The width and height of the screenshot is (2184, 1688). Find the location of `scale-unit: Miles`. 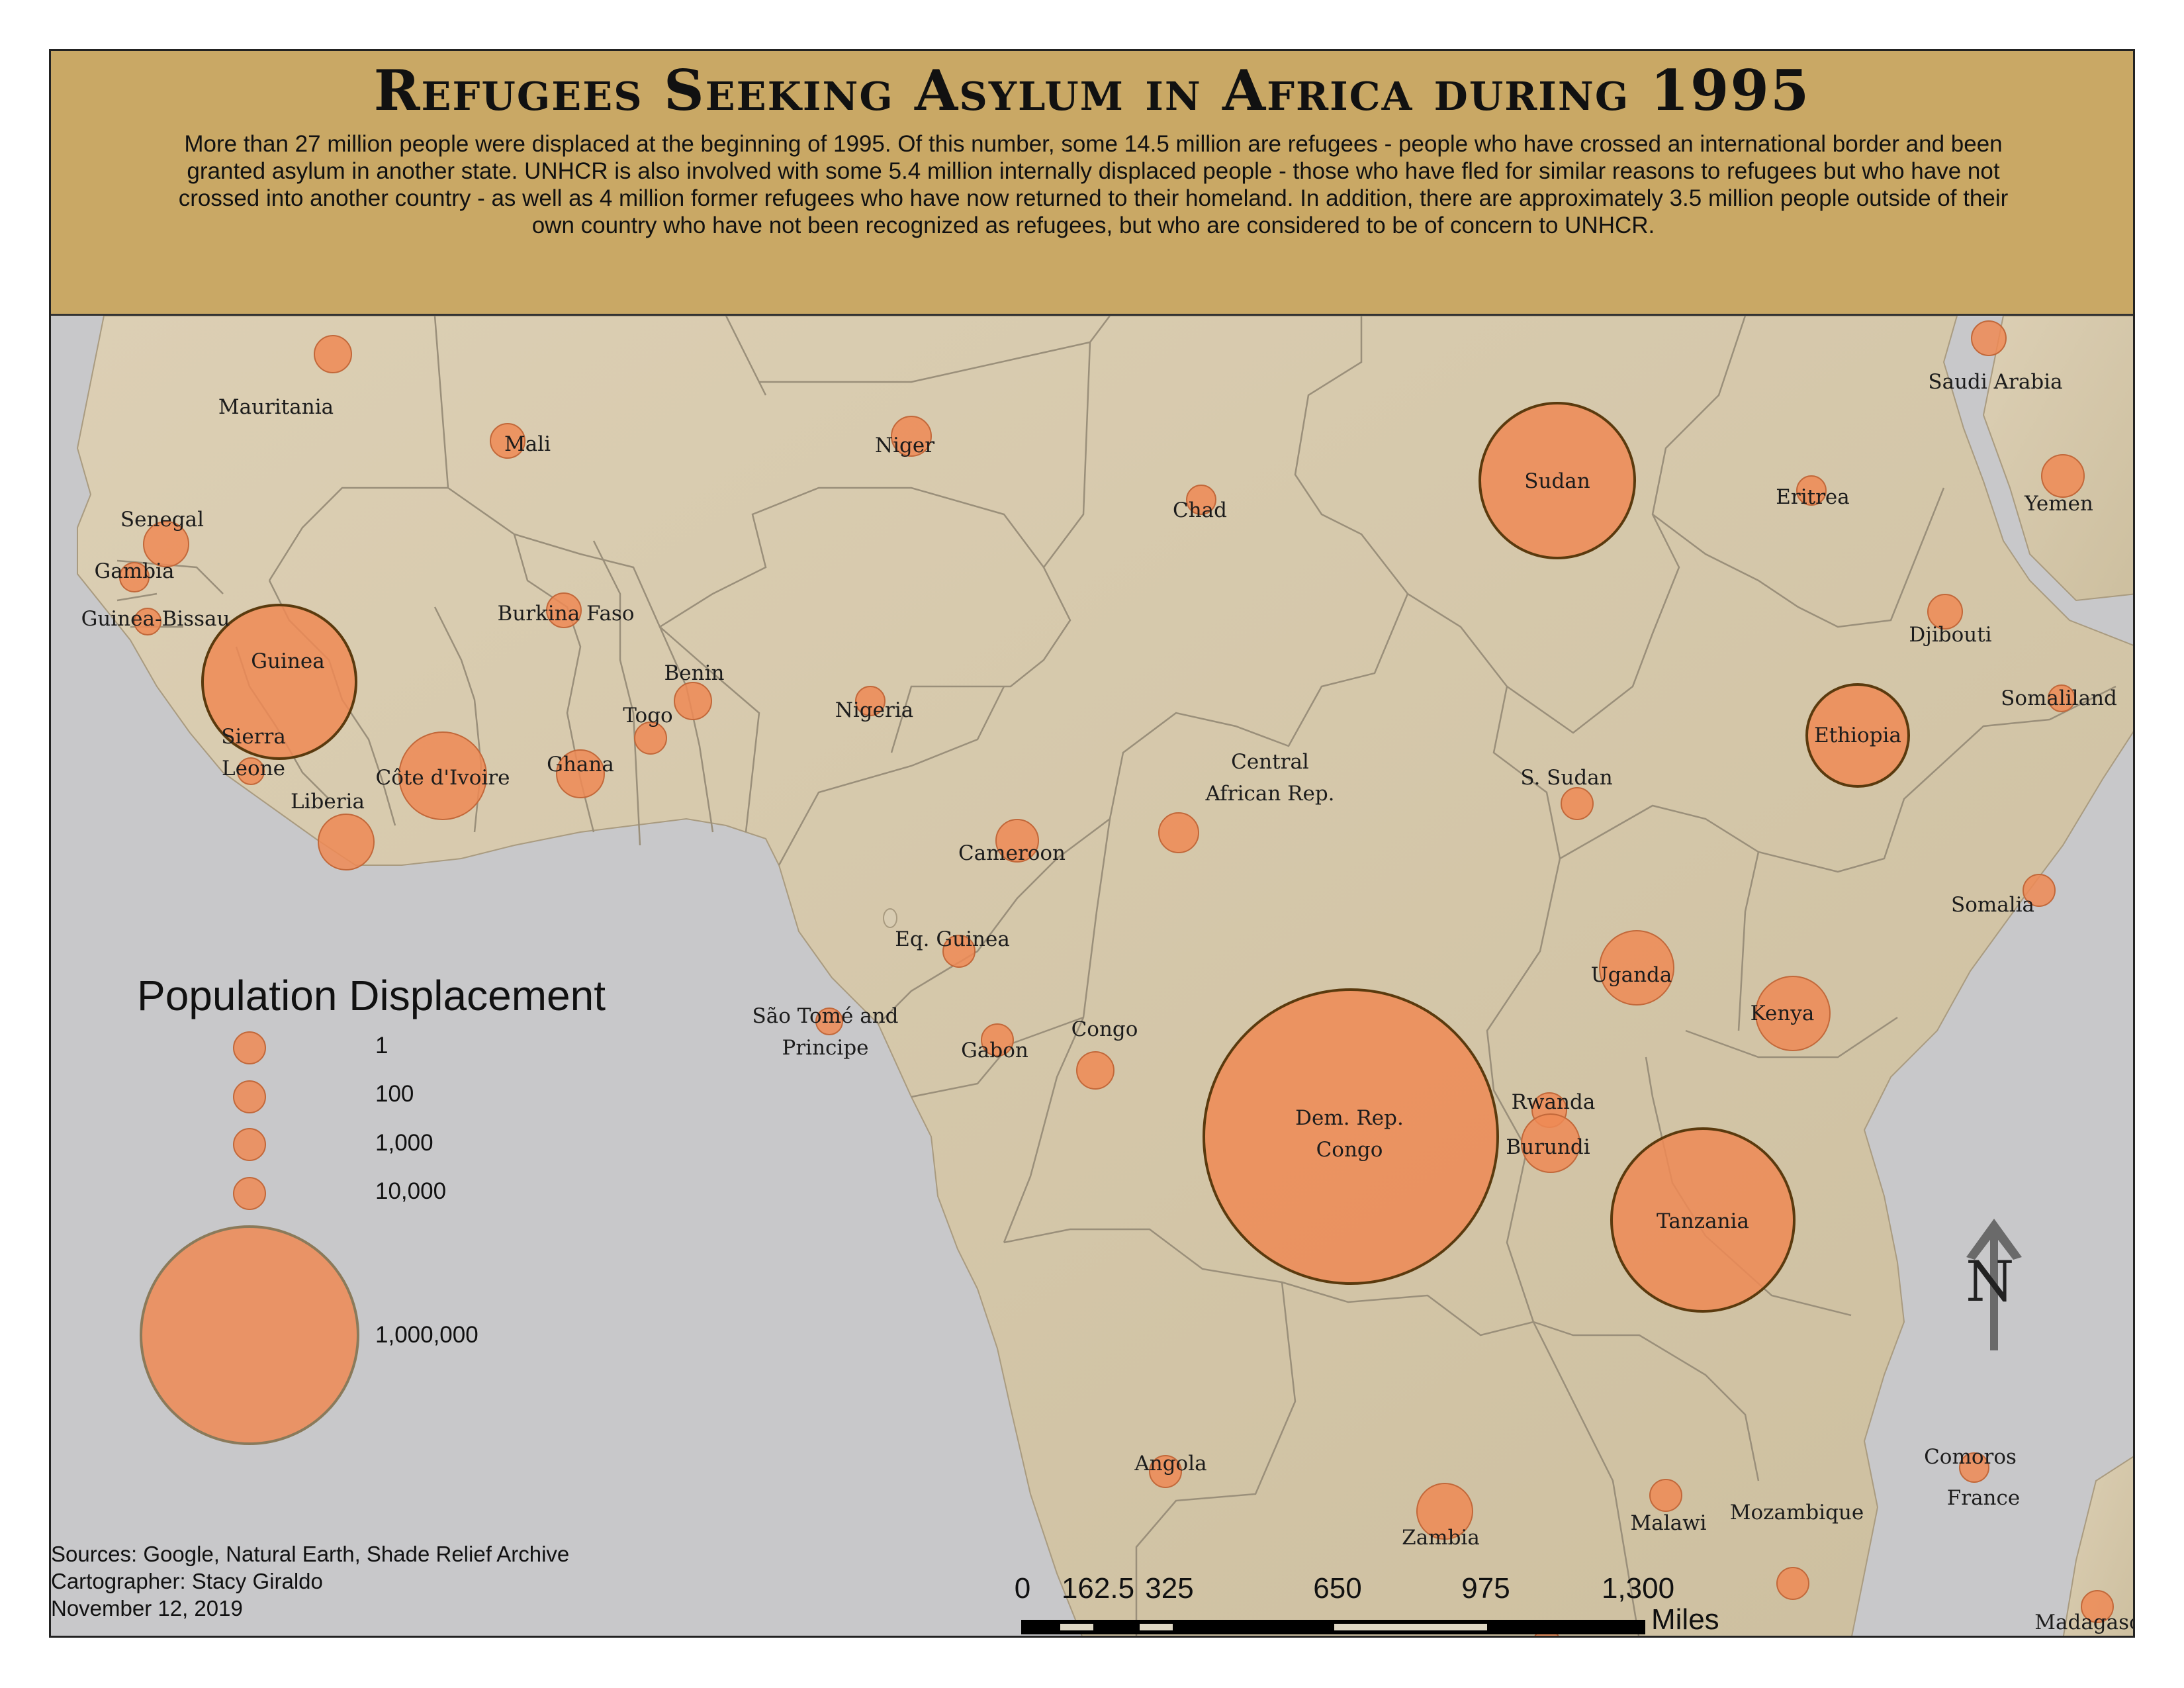

scale-unit: Miles is located at coordinates (1685, 1619).